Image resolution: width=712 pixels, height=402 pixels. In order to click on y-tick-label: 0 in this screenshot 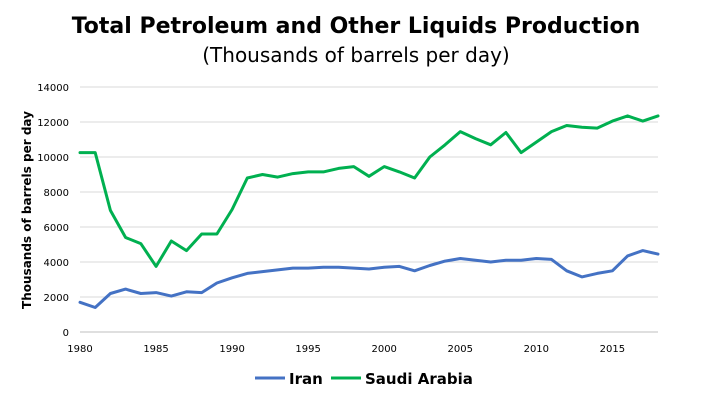, I will do `click(66, 333)`.